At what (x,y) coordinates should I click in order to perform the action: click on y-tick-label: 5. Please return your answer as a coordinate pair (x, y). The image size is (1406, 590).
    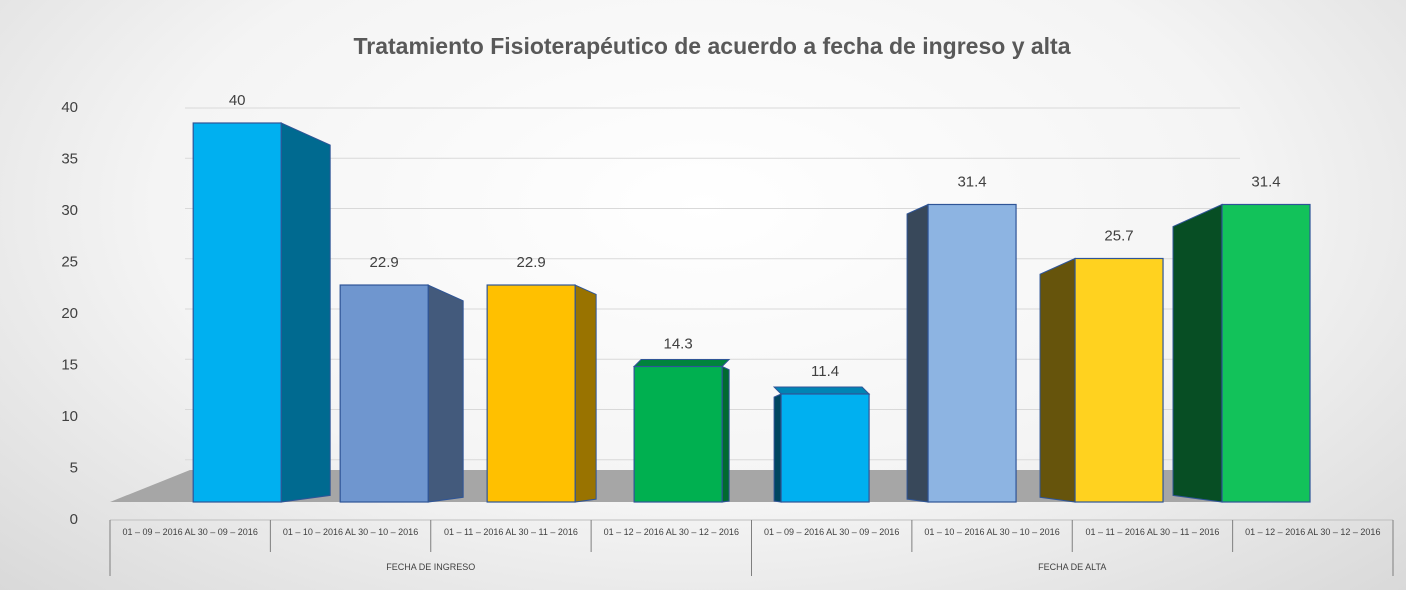
    Looking at the image, I should click on (74, 467).